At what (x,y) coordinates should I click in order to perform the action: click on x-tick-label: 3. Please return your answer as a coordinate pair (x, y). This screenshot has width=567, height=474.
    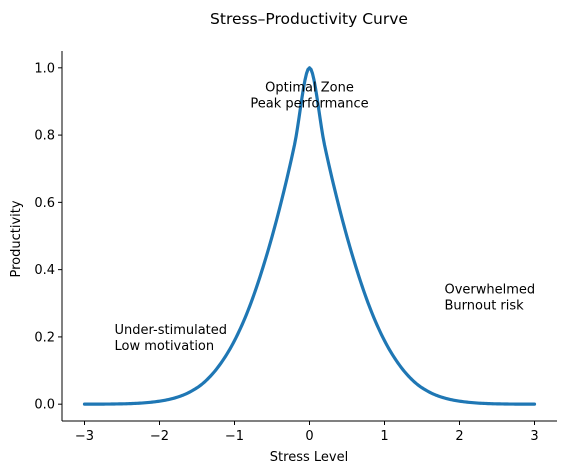
    Looking at the image, I should click on (534, 436).